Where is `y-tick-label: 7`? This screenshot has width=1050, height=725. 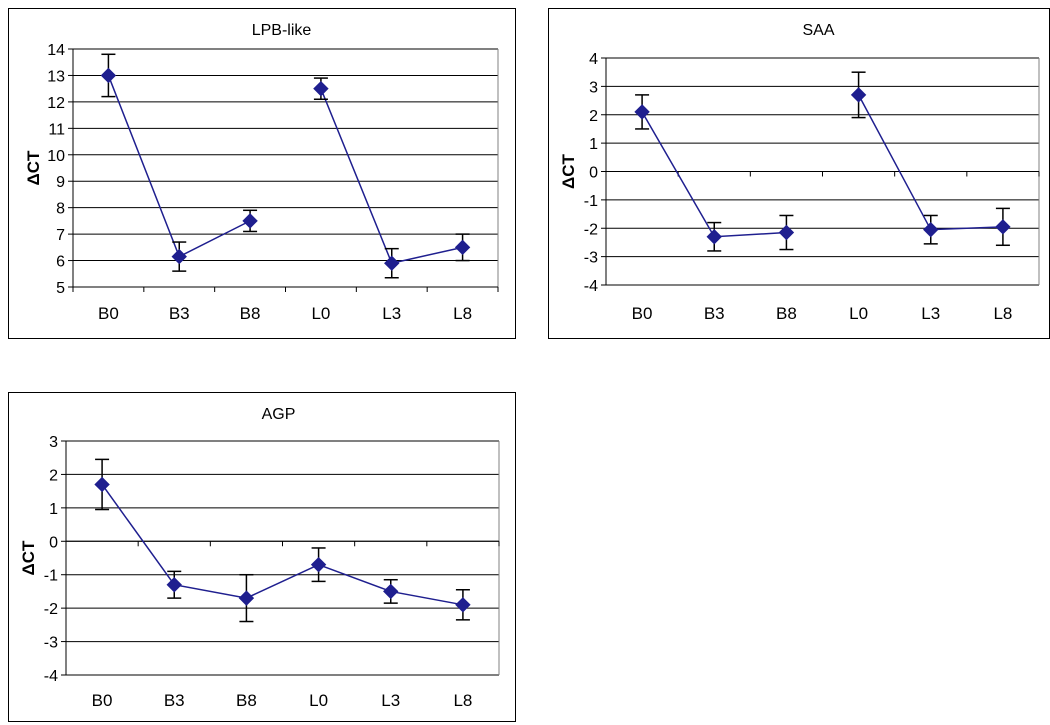
y-tick-label: 7 is located at coordinates (60, 235).